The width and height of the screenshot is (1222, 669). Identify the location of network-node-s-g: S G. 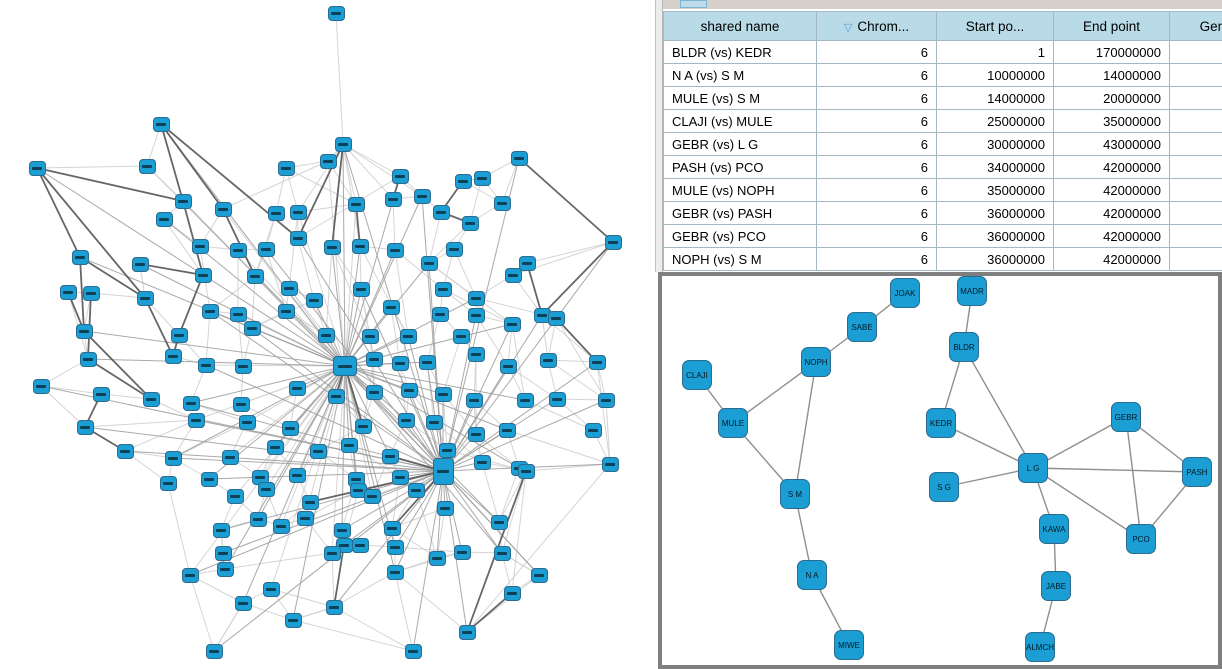
(944, 487).